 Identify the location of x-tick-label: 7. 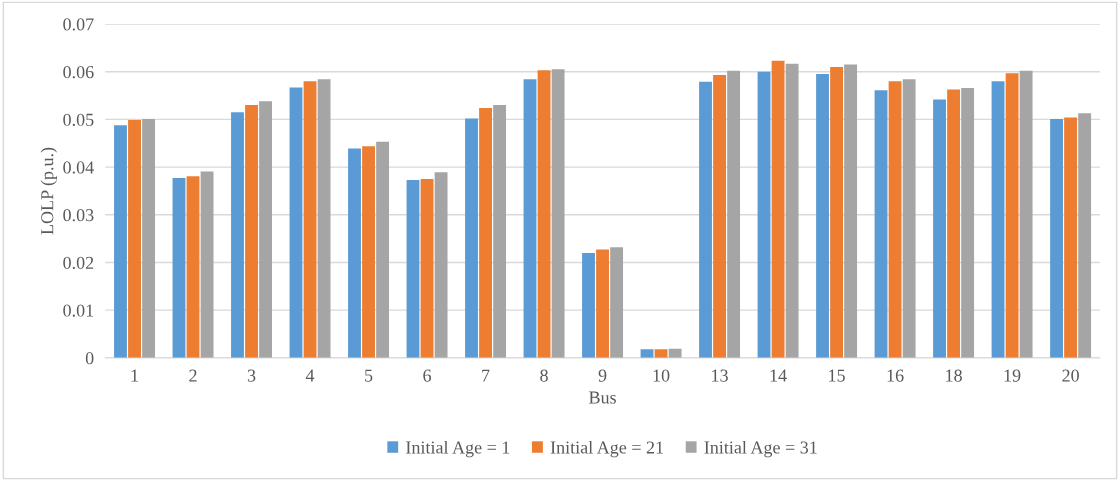
(486, 375).